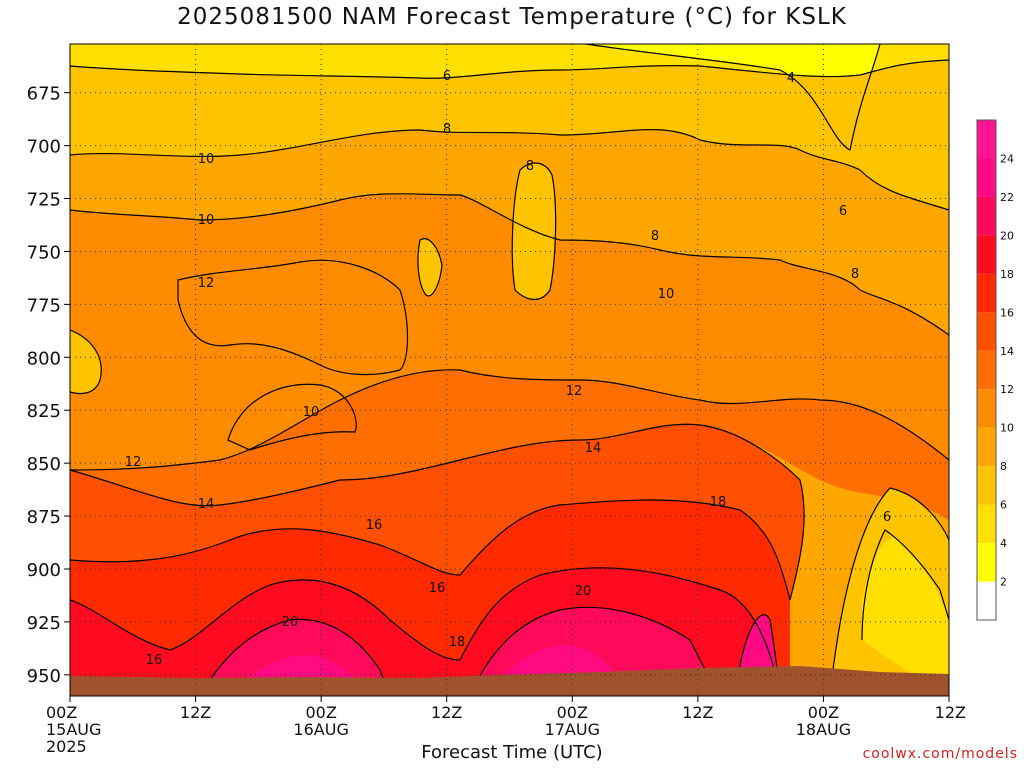 The width and height of the screenshot is (1024, 768). I want to click on colorbar-label: 20, so click(1007, 235).